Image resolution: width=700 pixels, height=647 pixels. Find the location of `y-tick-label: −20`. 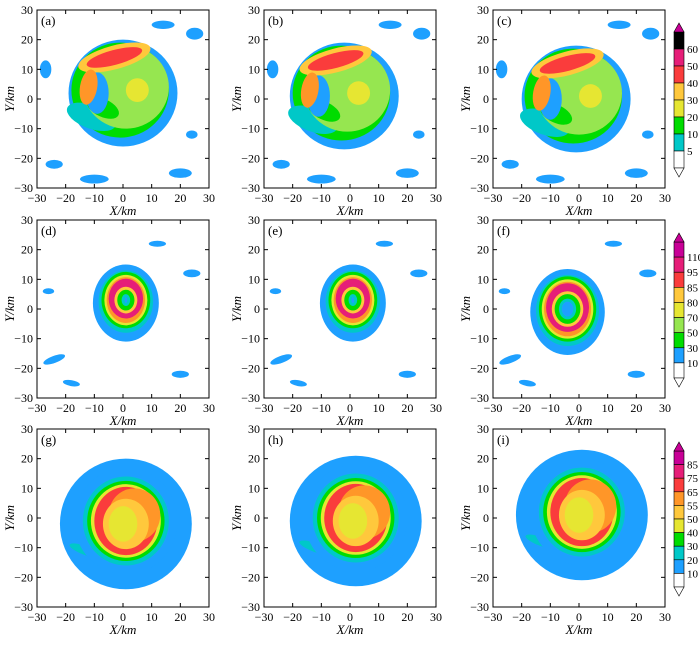

y-tick-label: −20 is located at coordinates (479, 158).